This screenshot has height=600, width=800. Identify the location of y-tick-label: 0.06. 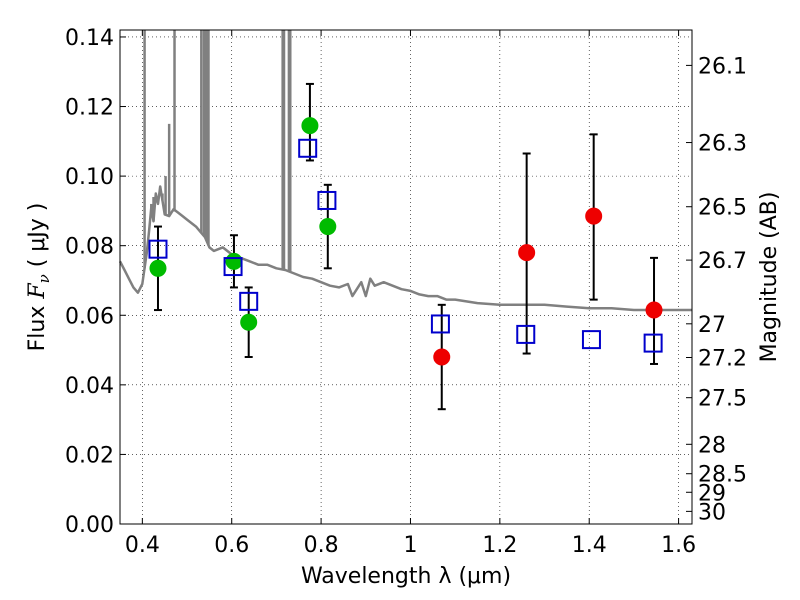
(89, 316).